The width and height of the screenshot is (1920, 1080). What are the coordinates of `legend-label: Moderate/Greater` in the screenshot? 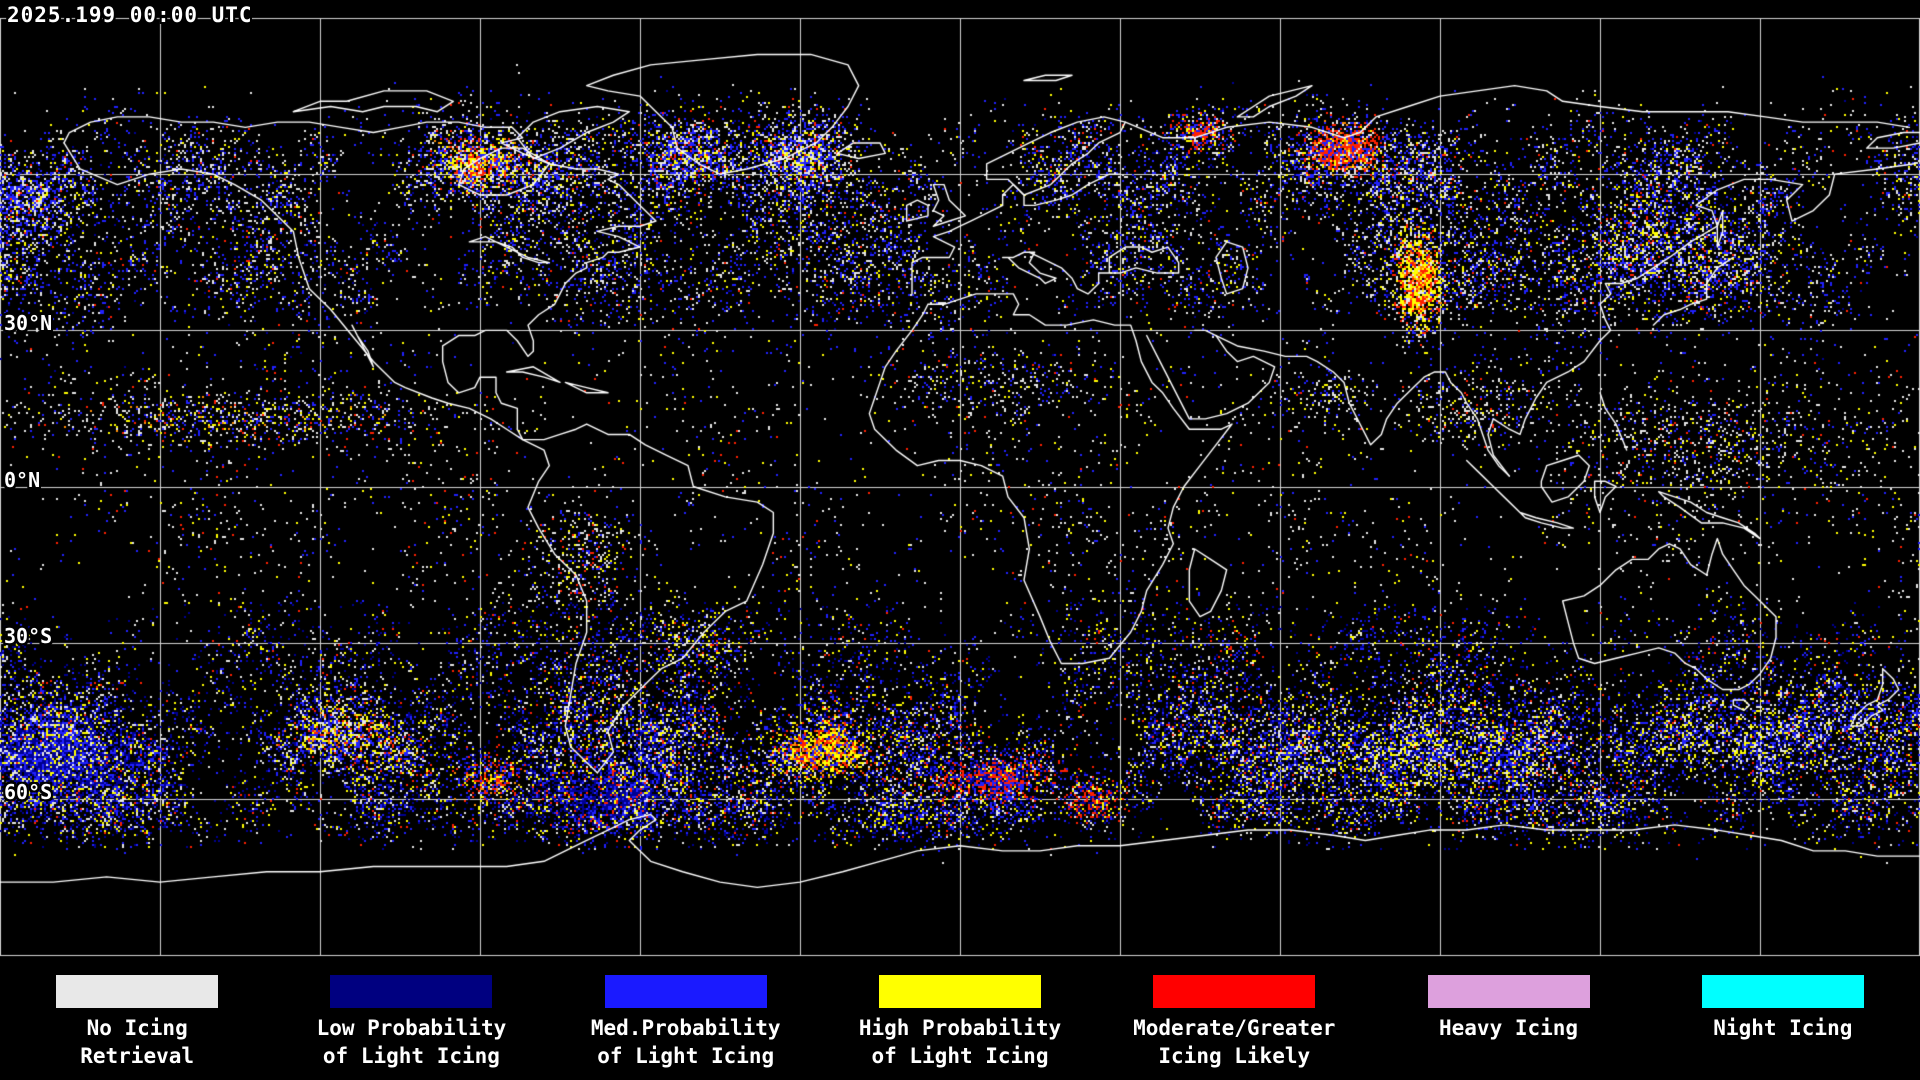 It's located at (1234, 1028).